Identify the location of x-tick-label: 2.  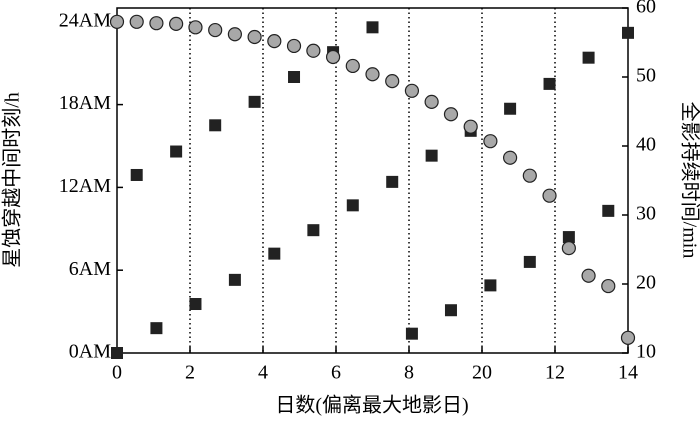
(190, 373).